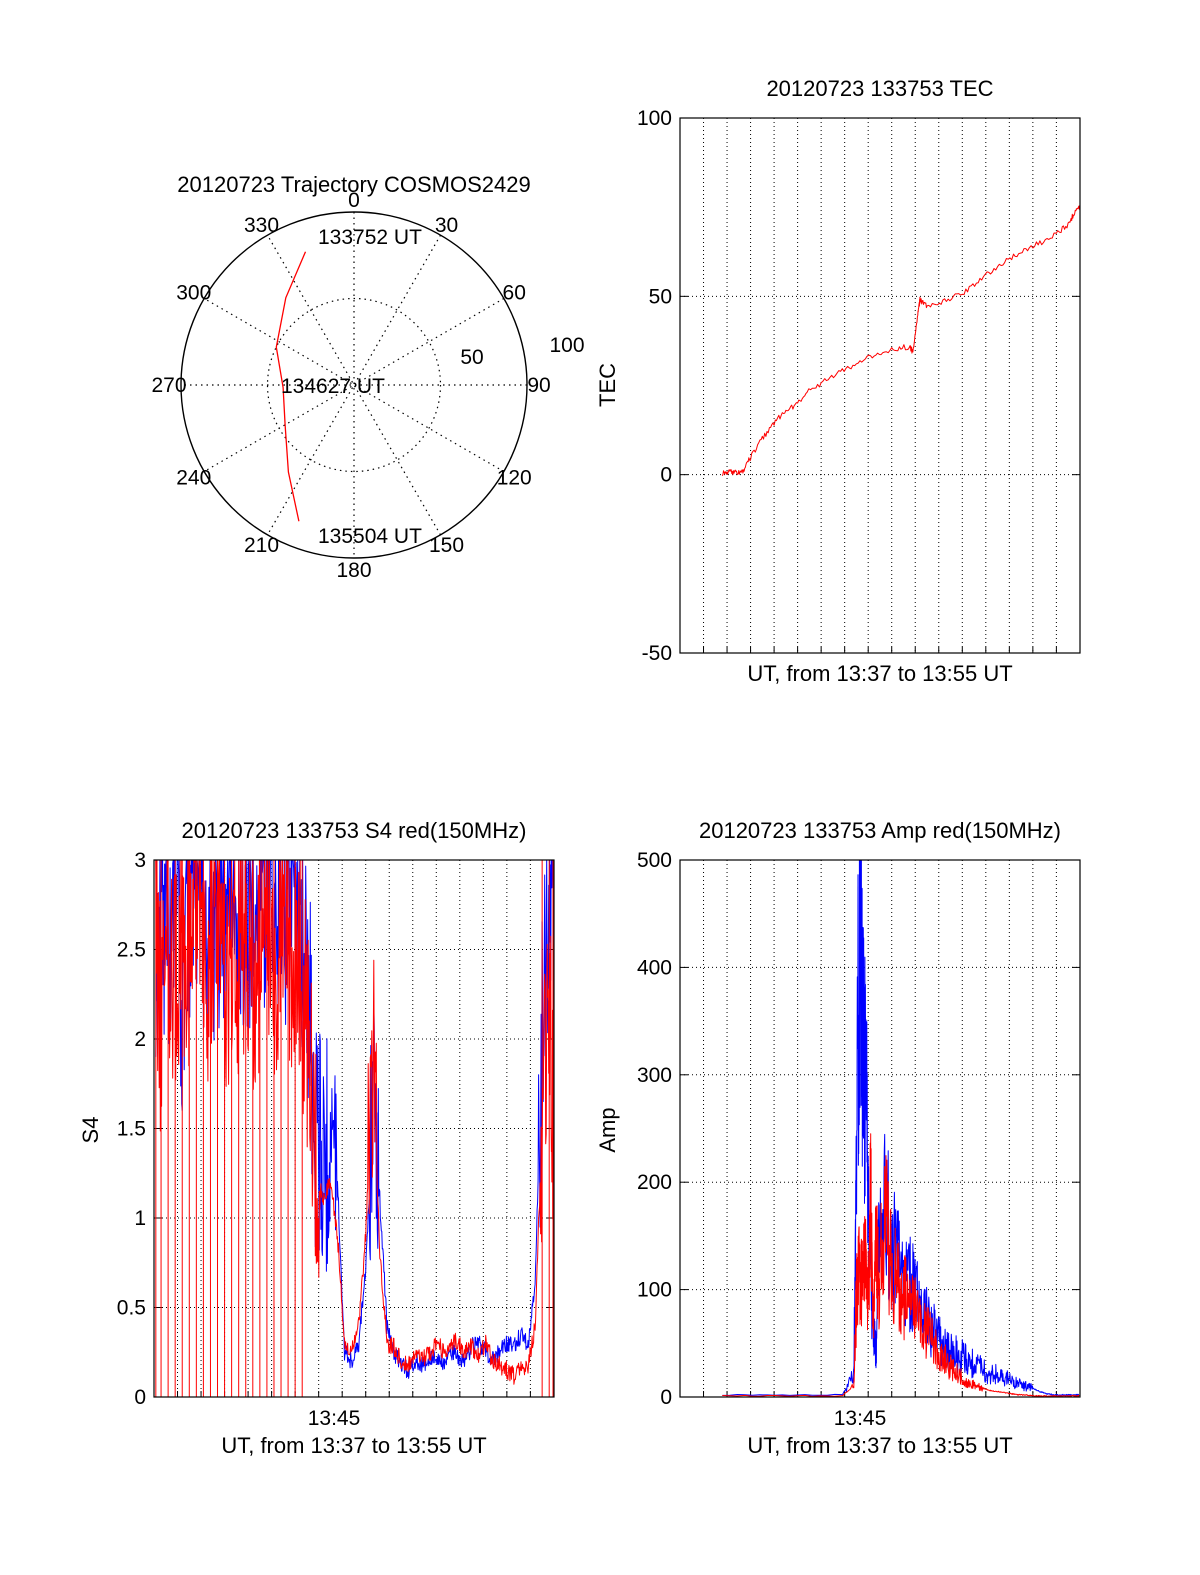 The width and height of the screenshot is (1200, 1575). I want to click on amp-title: 20120723 133753 Amp red(150MHz), so click(880, 830).